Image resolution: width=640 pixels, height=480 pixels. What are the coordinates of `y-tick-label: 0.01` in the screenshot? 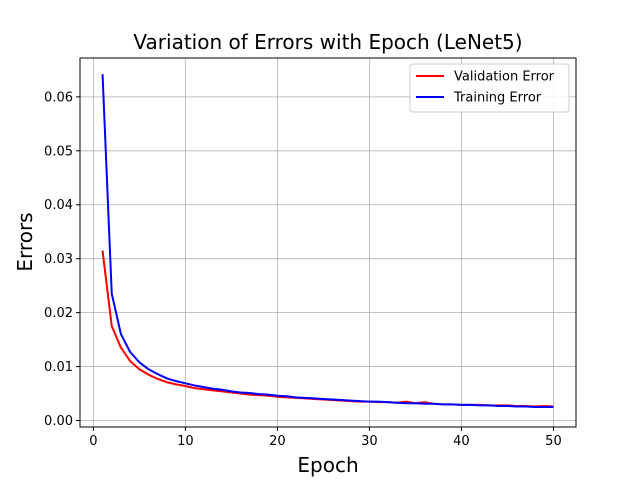 It's located at (58, 367).